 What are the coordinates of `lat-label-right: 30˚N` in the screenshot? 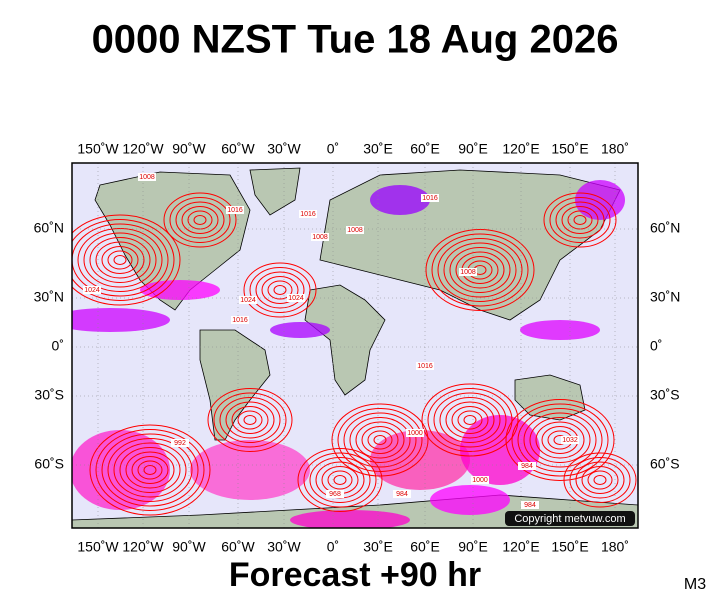 It's located at (665, 297).